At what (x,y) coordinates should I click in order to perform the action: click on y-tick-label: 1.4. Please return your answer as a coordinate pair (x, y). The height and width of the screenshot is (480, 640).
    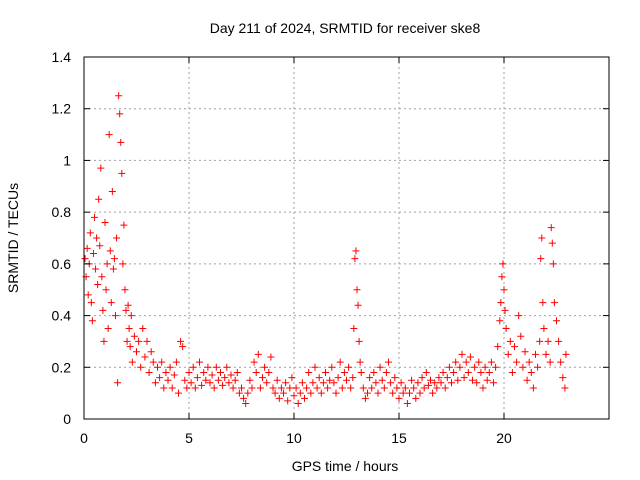
    Looking at the image, I should click on (62, 57).